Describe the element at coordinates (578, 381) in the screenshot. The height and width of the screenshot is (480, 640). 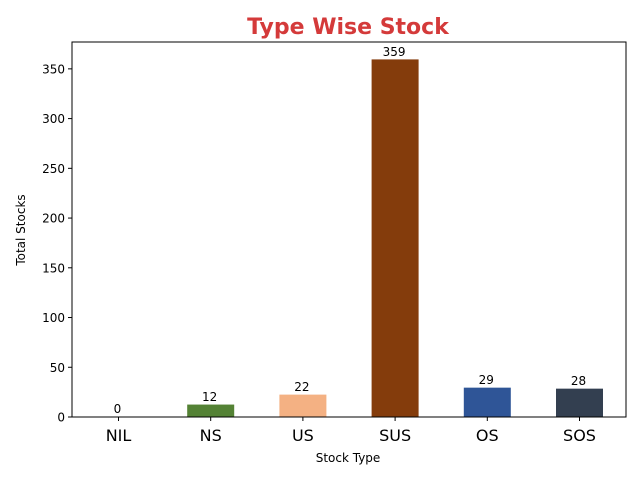
I see `data-label: 28` at that location.